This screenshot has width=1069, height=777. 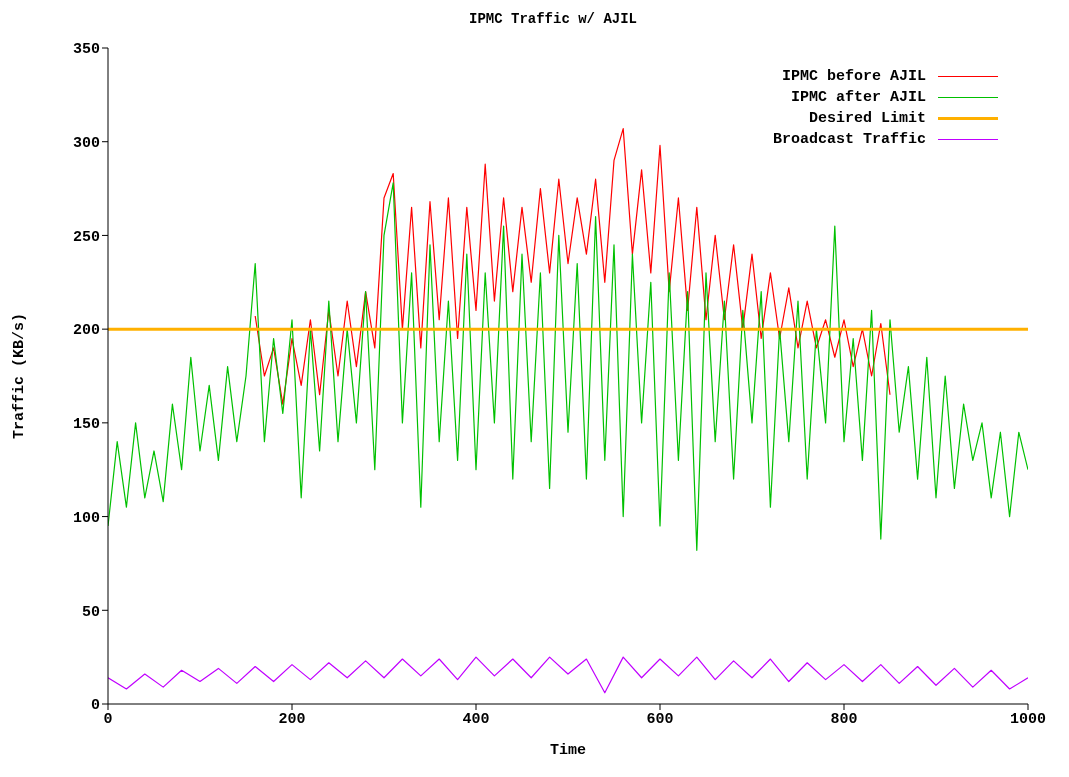 What do you see at coordinates (849, 140) in the screenshot?
I see `legend-label: Broadcast Traffic` at bounding box center [849, 140].